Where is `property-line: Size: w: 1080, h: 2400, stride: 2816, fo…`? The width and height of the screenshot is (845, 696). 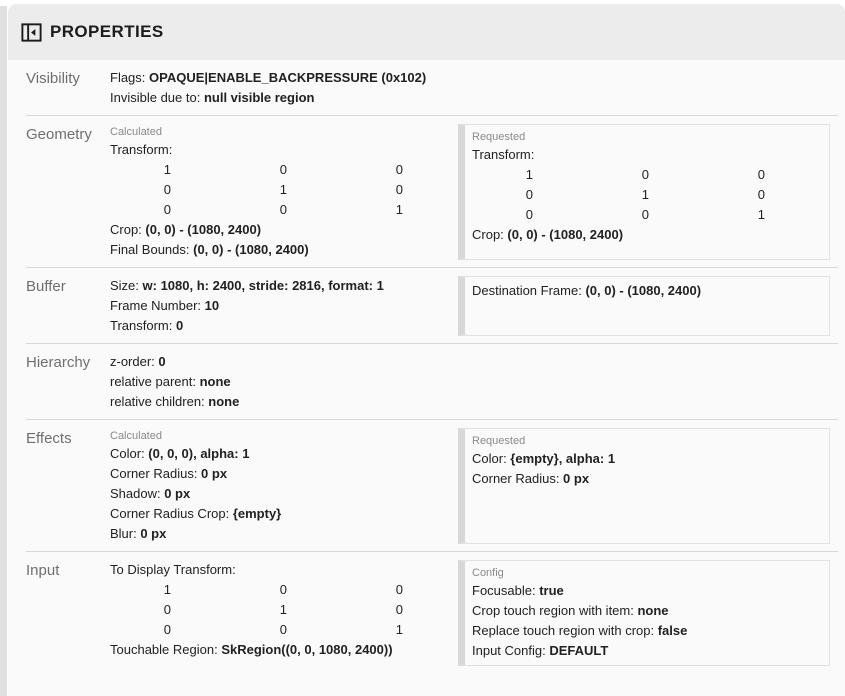
property-line: Size: w: 1080, h: 2400, stride: 2816, fo… is located at coordinates (284, 286).